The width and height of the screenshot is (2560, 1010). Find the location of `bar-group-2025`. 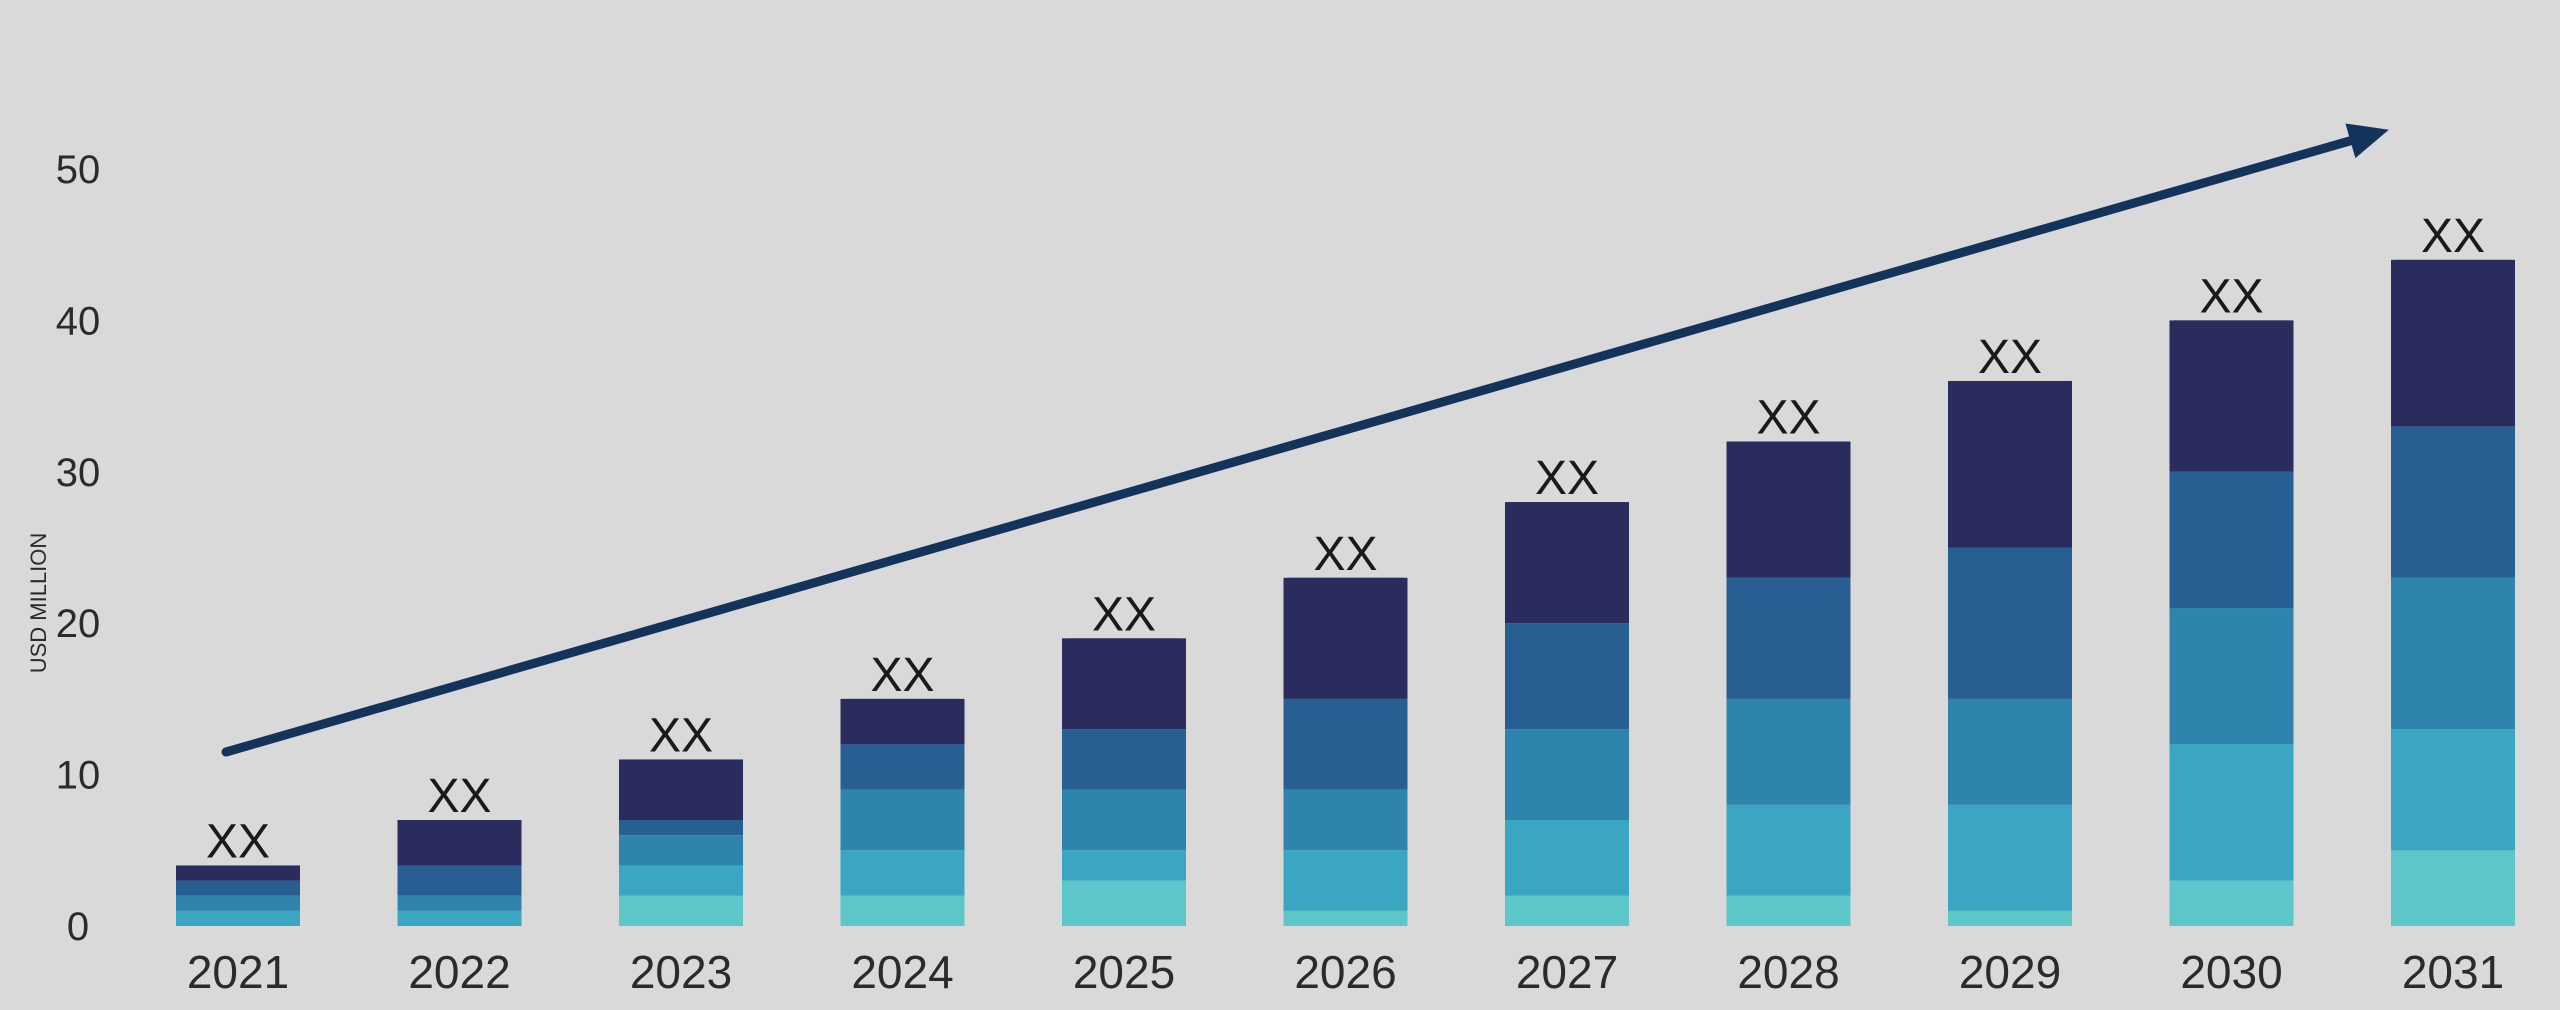

bar-group-2025 is located at coordinates (1124, 782).